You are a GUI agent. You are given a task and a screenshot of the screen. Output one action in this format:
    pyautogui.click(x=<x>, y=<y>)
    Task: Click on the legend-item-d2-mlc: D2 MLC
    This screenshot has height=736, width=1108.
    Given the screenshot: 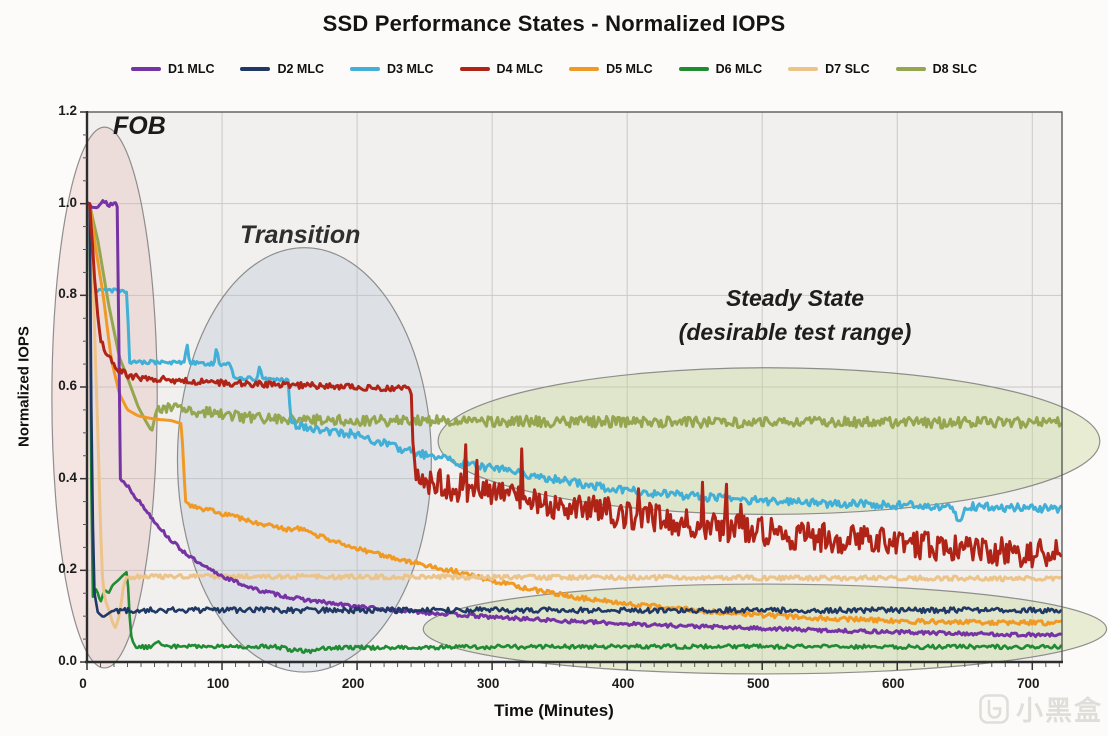 What is the action you would take?
    pyautogui.click(x=282, y=69)
    